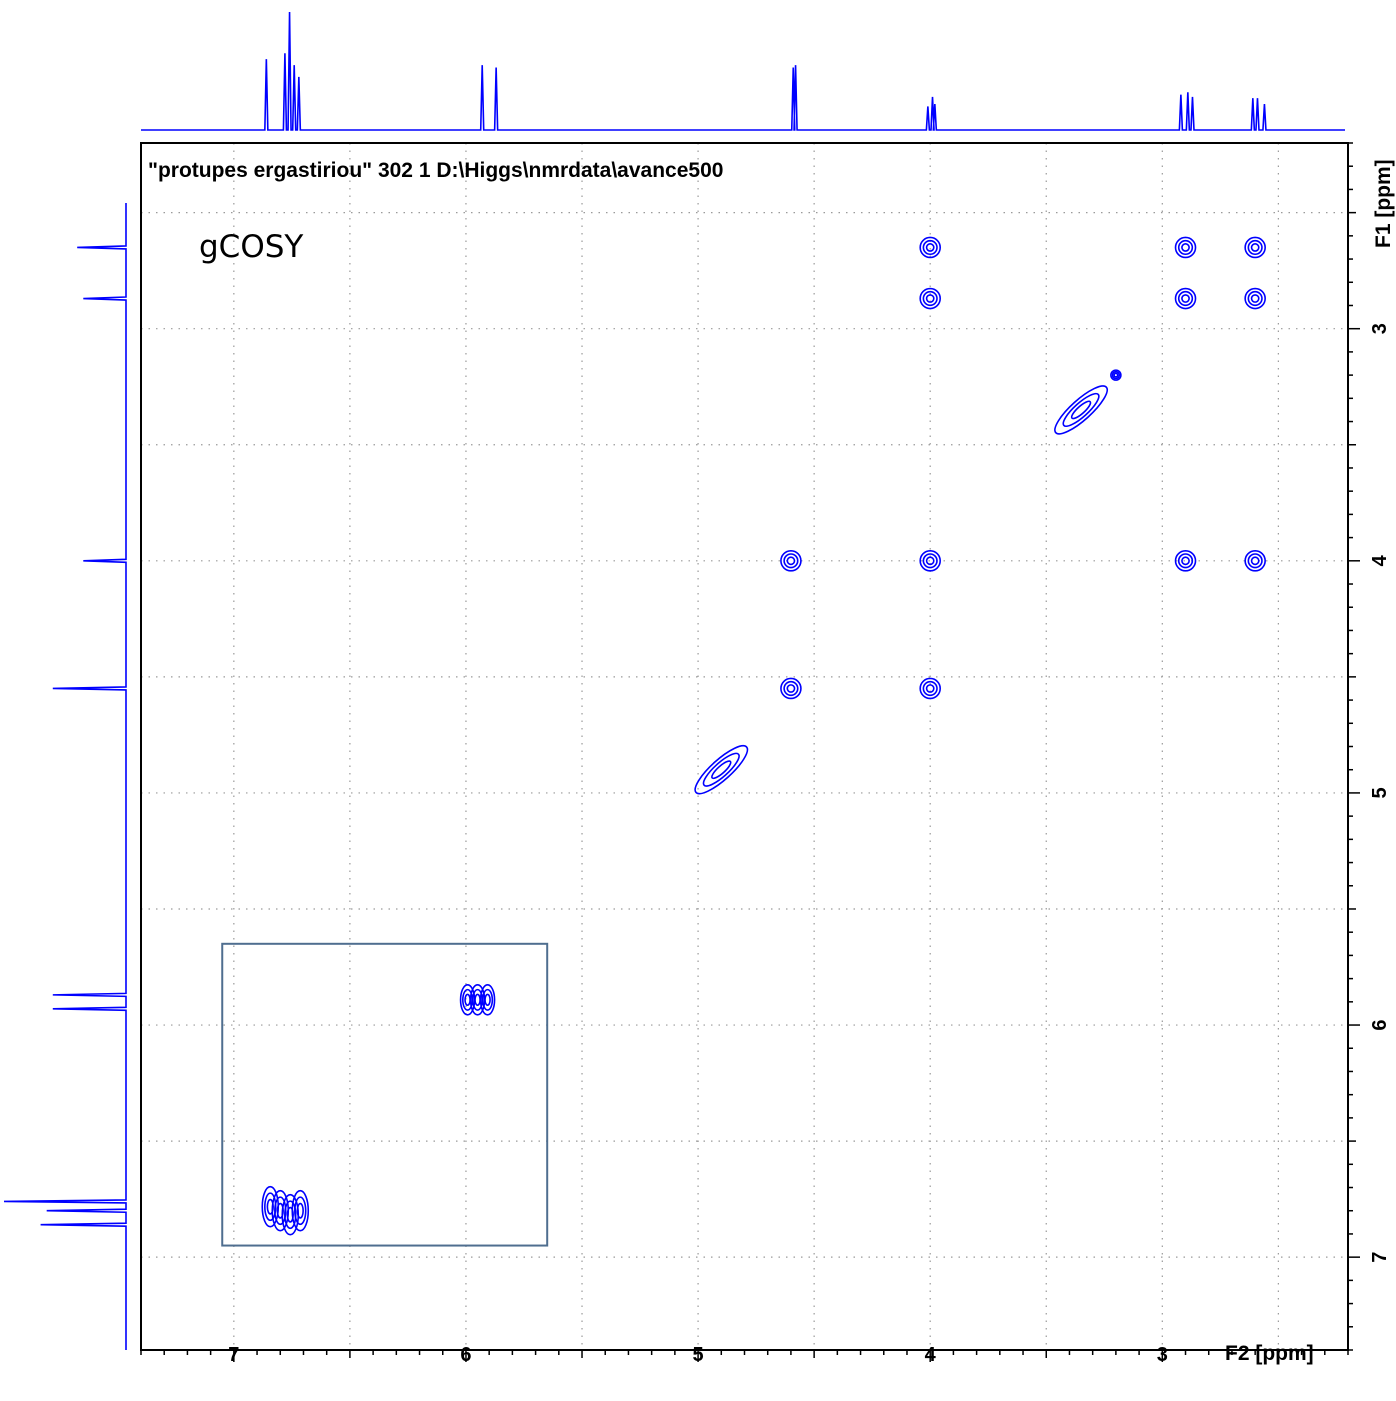 This screenshot has width=1396, height=1401. What do you see at coordinates (743, 71) in the screenshot?
I see `f2-projection-spectrum` at bounding box center [743, 71].